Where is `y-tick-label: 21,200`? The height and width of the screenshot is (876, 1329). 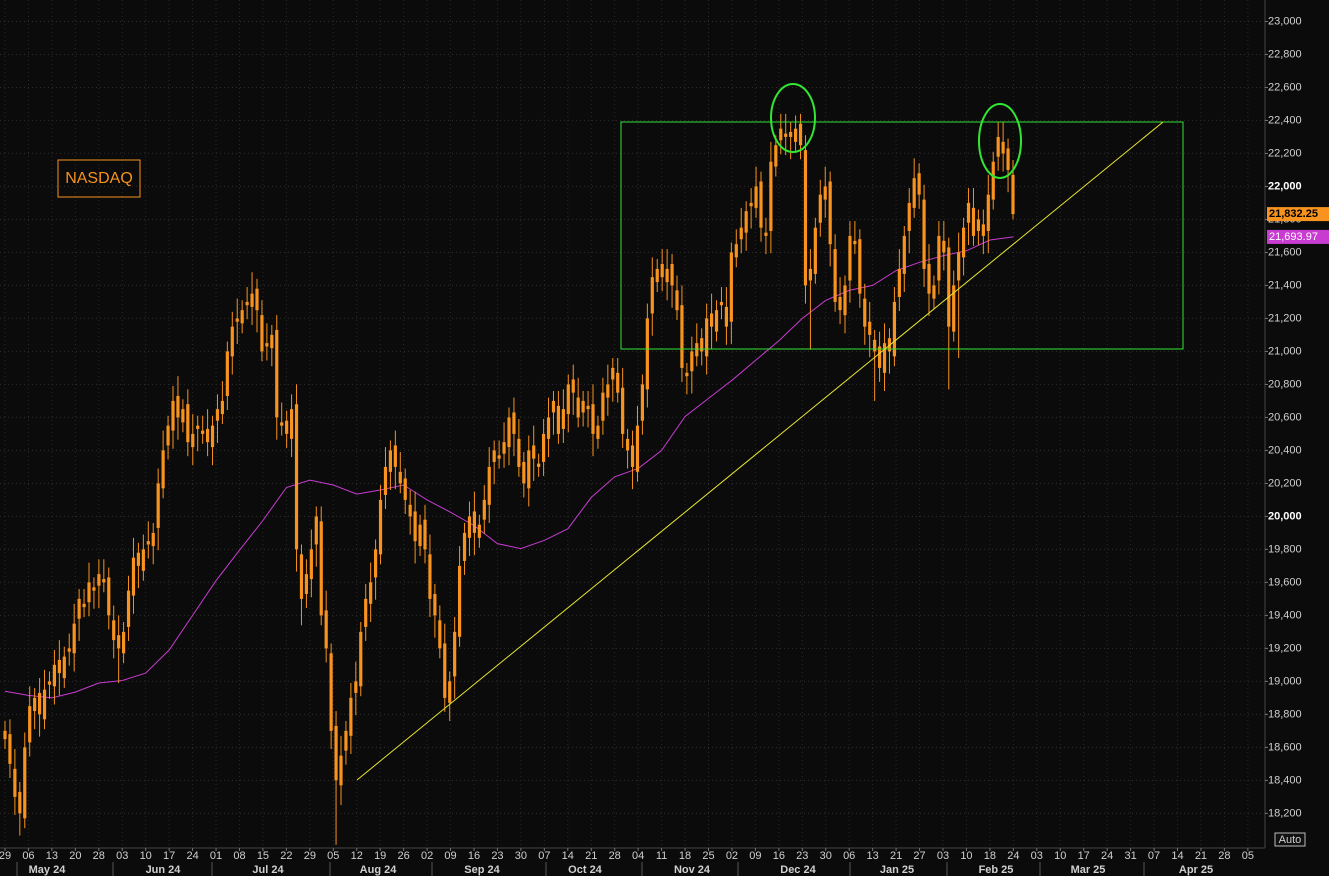 y-tick-label: 21,200 is located at coordinates (1285, 318).